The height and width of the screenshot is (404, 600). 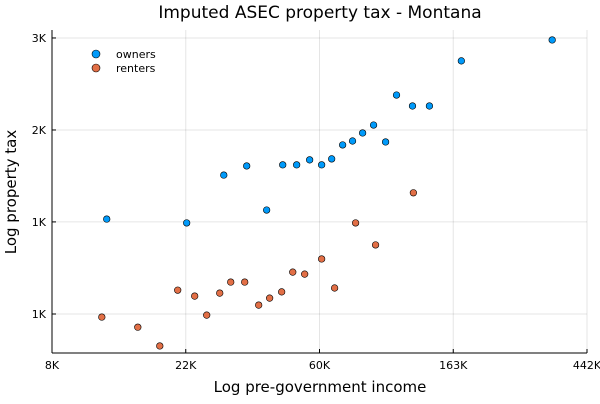 I want to click on x-tick-label: 8K, so click(x=52, y=365).